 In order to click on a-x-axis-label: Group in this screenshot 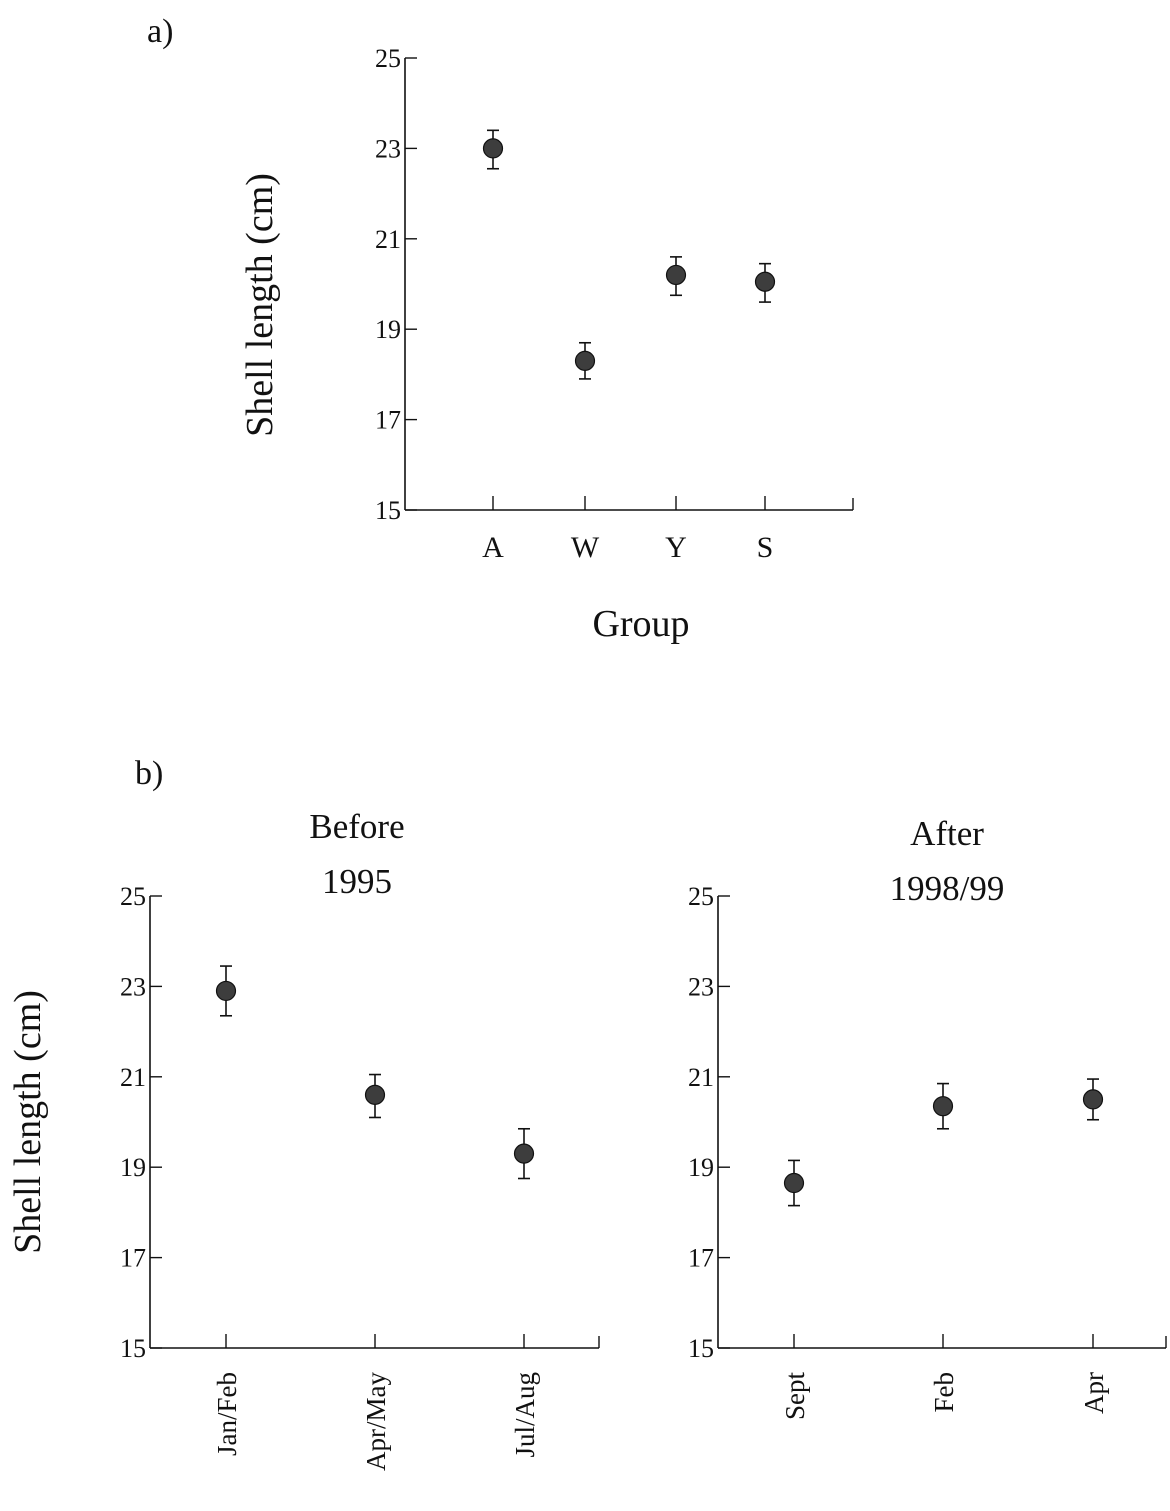, I will do `click(640, 624)`.